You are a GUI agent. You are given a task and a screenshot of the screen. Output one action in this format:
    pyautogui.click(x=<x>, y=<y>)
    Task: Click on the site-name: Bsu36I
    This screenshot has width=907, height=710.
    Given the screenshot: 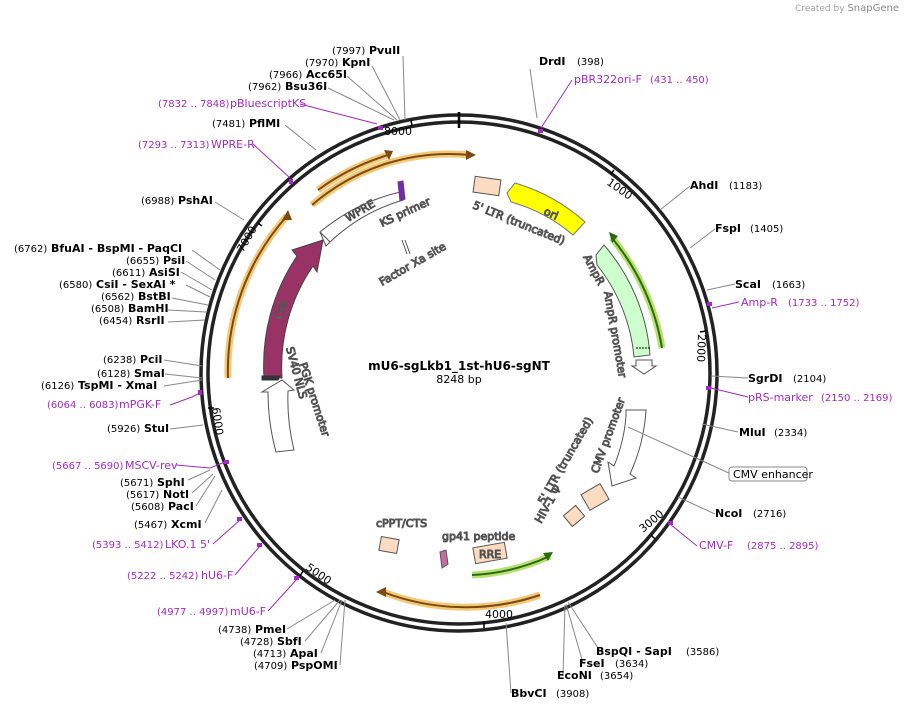 What is the action you would take?
    pyautogui.click(x=306, y=86)
    